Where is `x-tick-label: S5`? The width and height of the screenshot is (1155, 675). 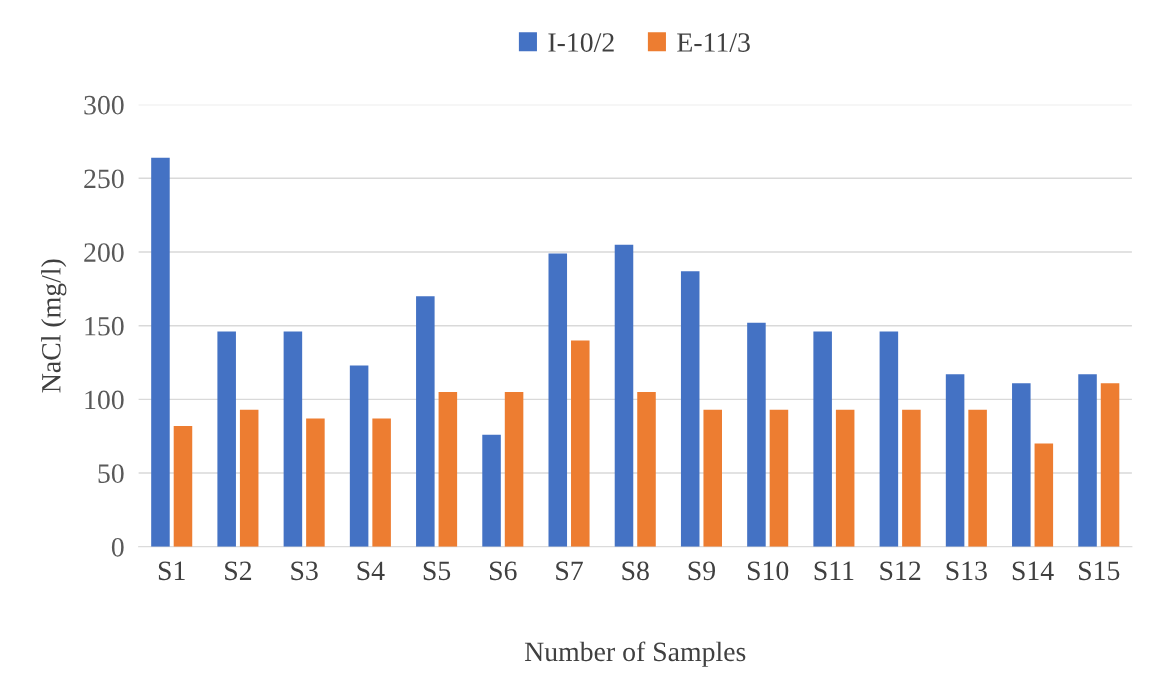
x-tick-label: S5 is located at coordinates (437, 571).